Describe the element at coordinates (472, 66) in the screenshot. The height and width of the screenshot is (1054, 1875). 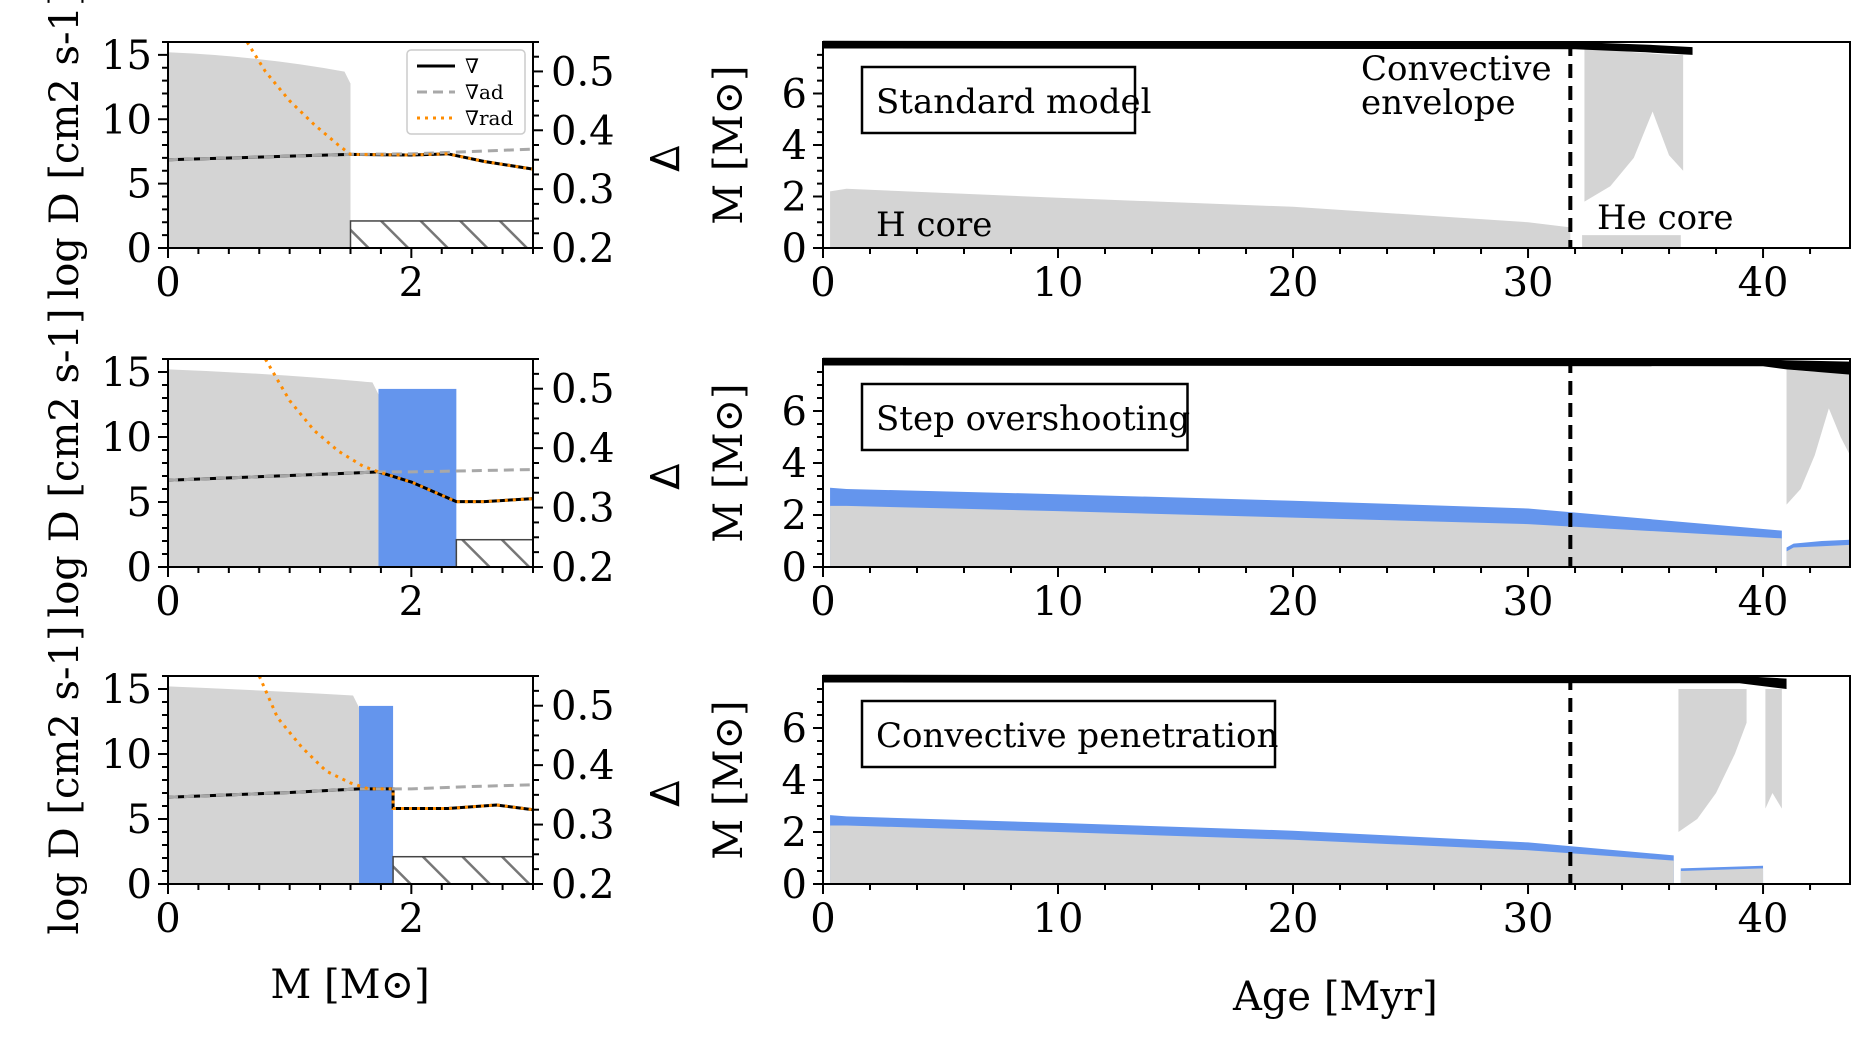
I see `legend-label: ∇` at that location.